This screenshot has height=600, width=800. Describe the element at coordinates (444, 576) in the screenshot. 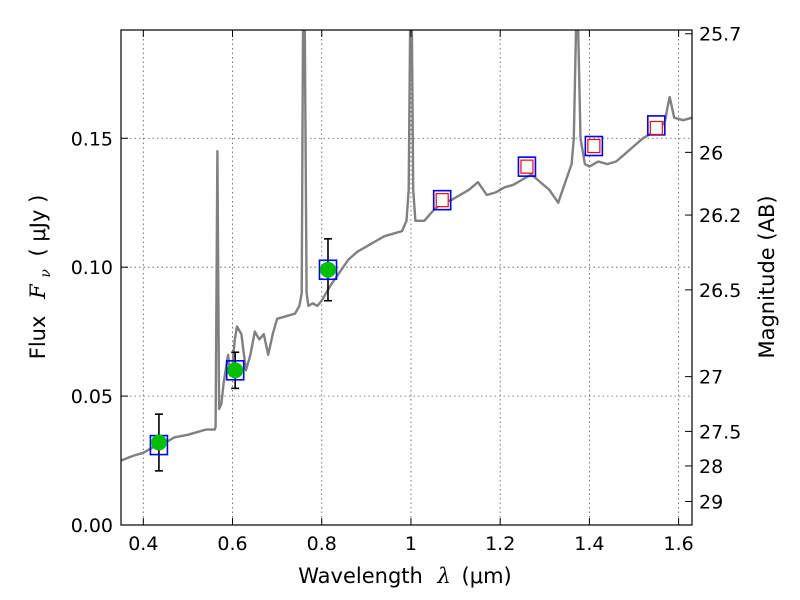

I see `x-axis-symbol: λ` at that location.